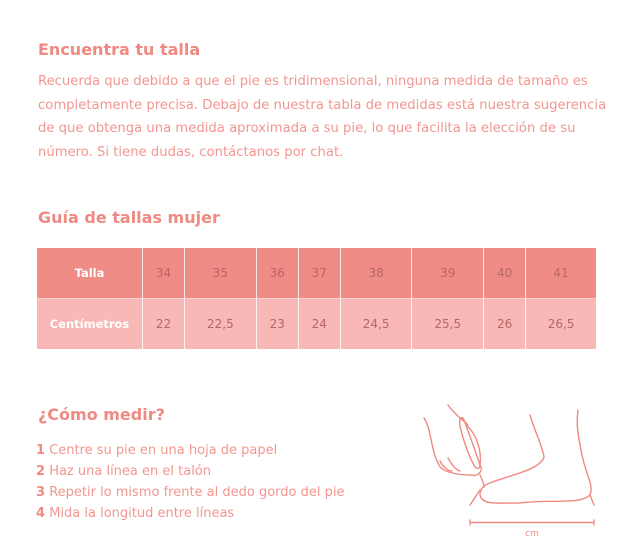  I want to click on size-guide-title: Guía de tallas mujer, so click(129, 217).